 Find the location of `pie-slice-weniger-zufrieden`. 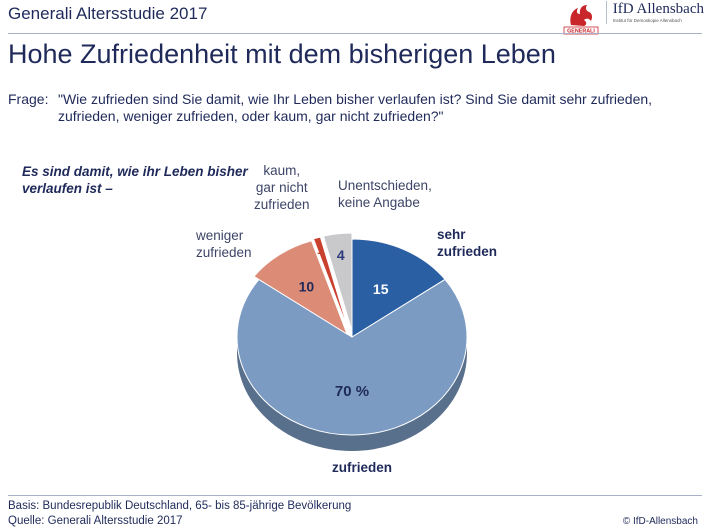

pie-slice-weniger-zufrieden is located at coordinates (300, 288).